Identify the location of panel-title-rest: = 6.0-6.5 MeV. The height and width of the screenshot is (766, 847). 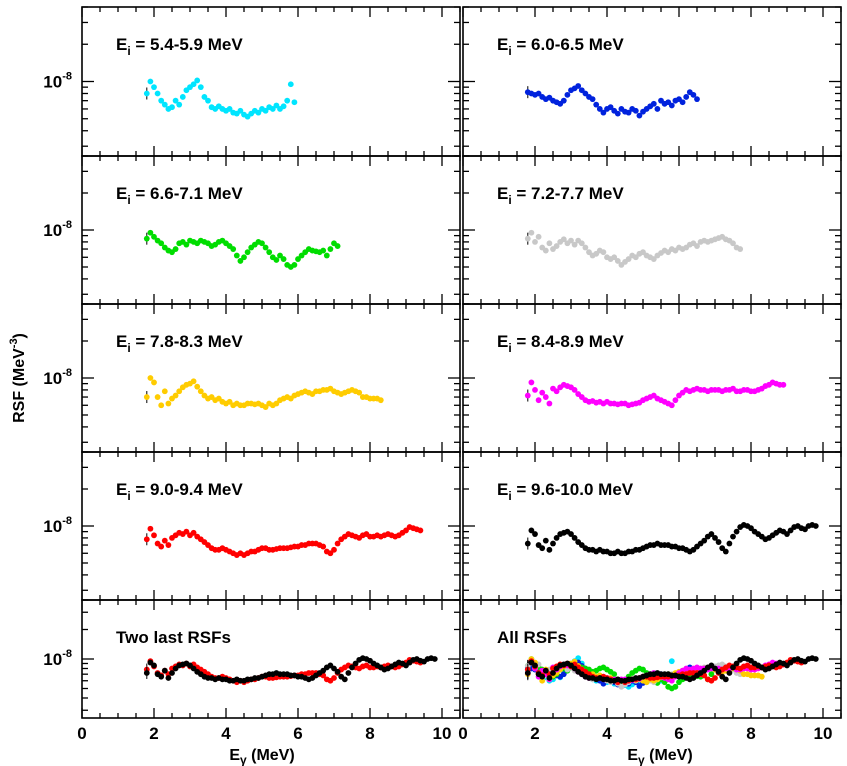
(568, 44).